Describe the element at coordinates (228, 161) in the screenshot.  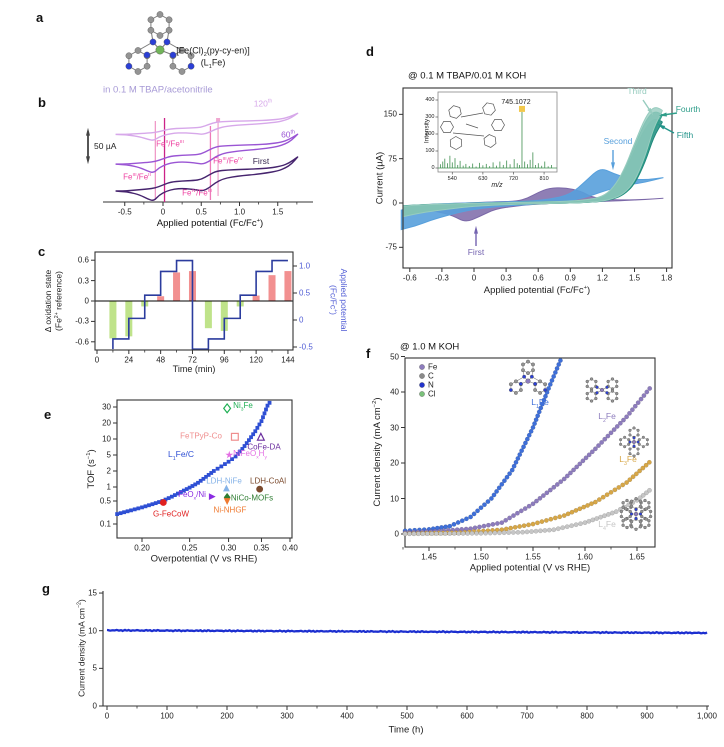
I see `b-redox-label: FeIII/FeIV` at that location.